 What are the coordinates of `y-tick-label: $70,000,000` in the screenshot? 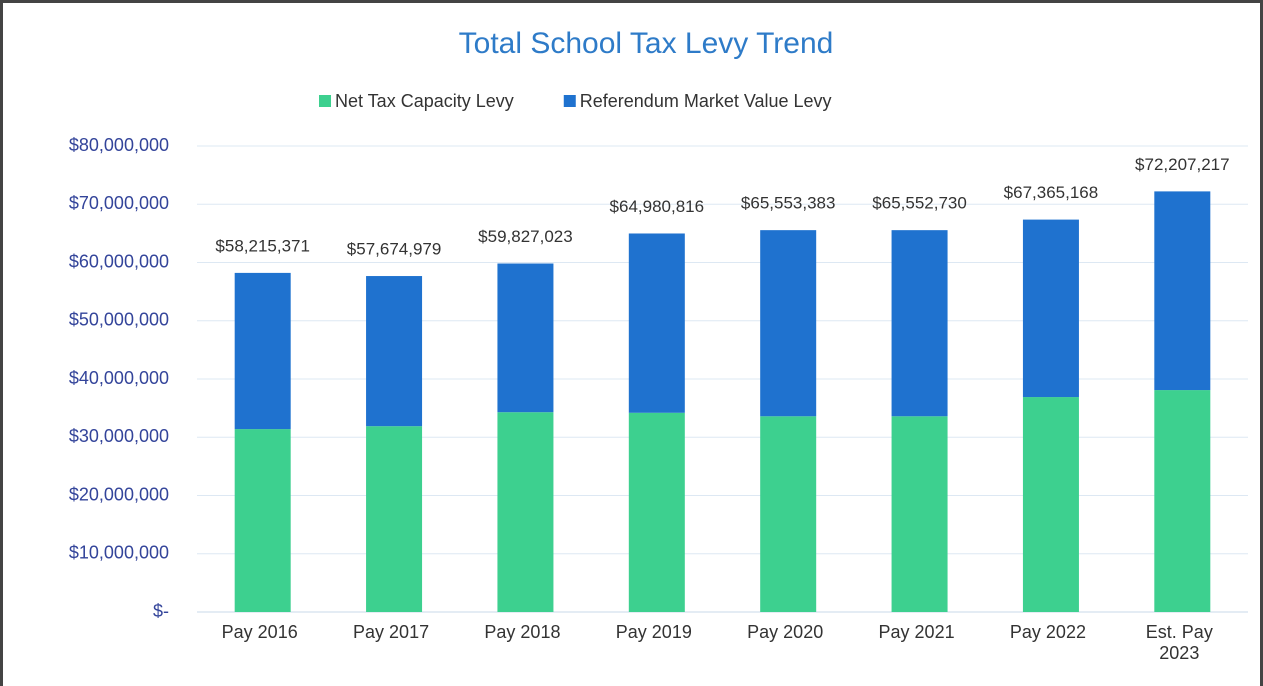 It's located at (119, 203).